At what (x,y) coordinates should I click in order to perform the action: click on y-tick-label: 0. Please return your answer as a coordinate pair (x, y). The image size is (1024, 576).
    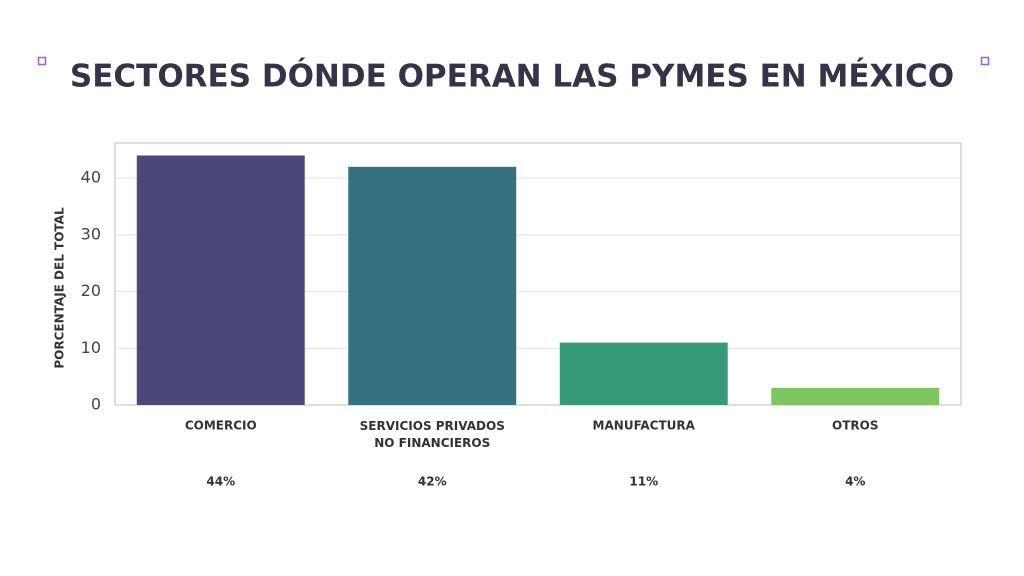
    Looking at the image, I should click on (96, 404).